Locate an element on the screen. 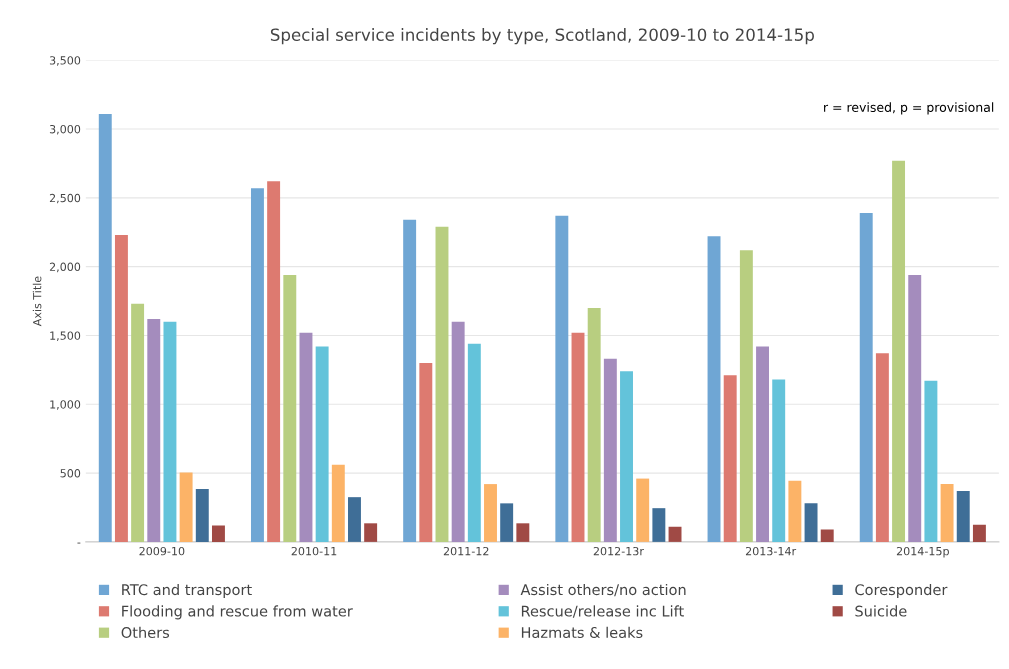 This screenshot has height=669, width=1009. x-tick-label: 2009-10 is located at coordinates (162, 551).